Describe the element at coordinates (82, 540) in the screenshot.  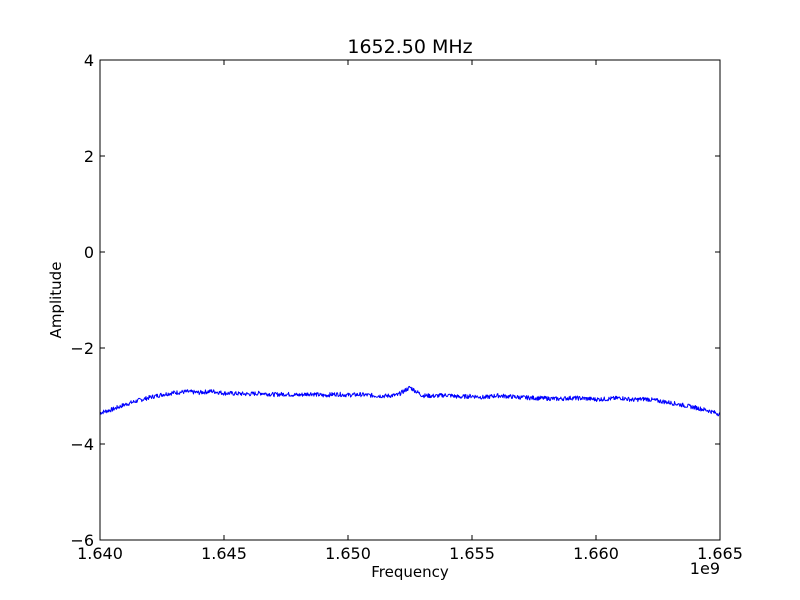
I see `y-tick-label: −6` at that location.